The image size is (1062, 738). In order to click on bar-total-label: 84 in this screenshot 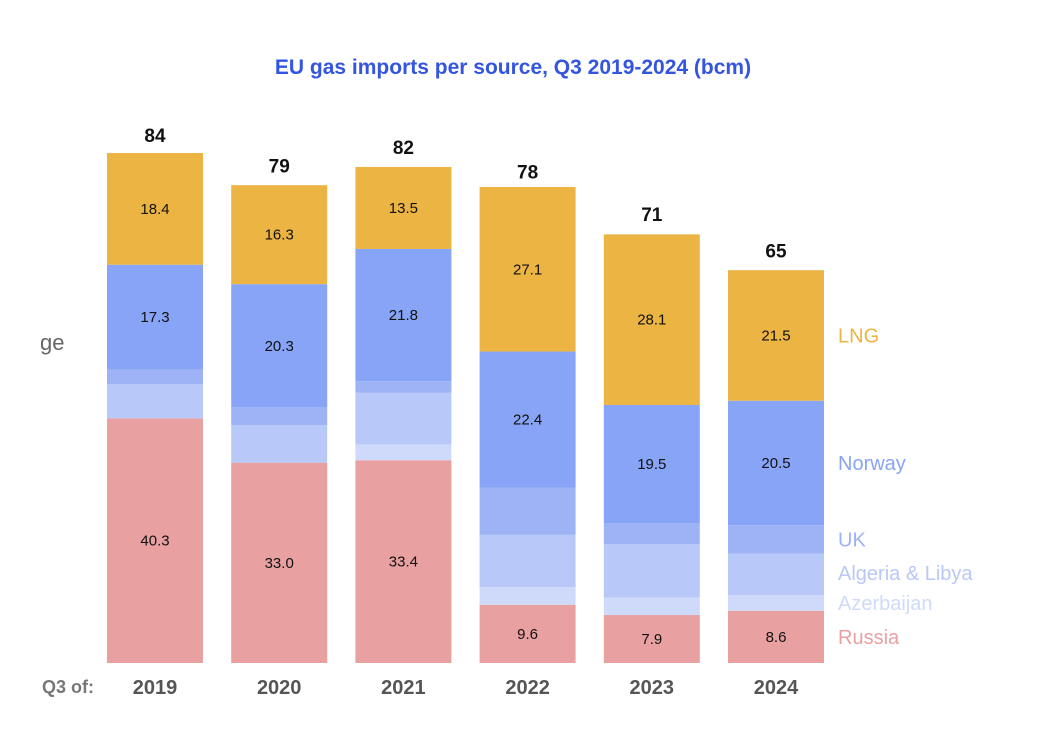, I will do `click(155, 136)`.